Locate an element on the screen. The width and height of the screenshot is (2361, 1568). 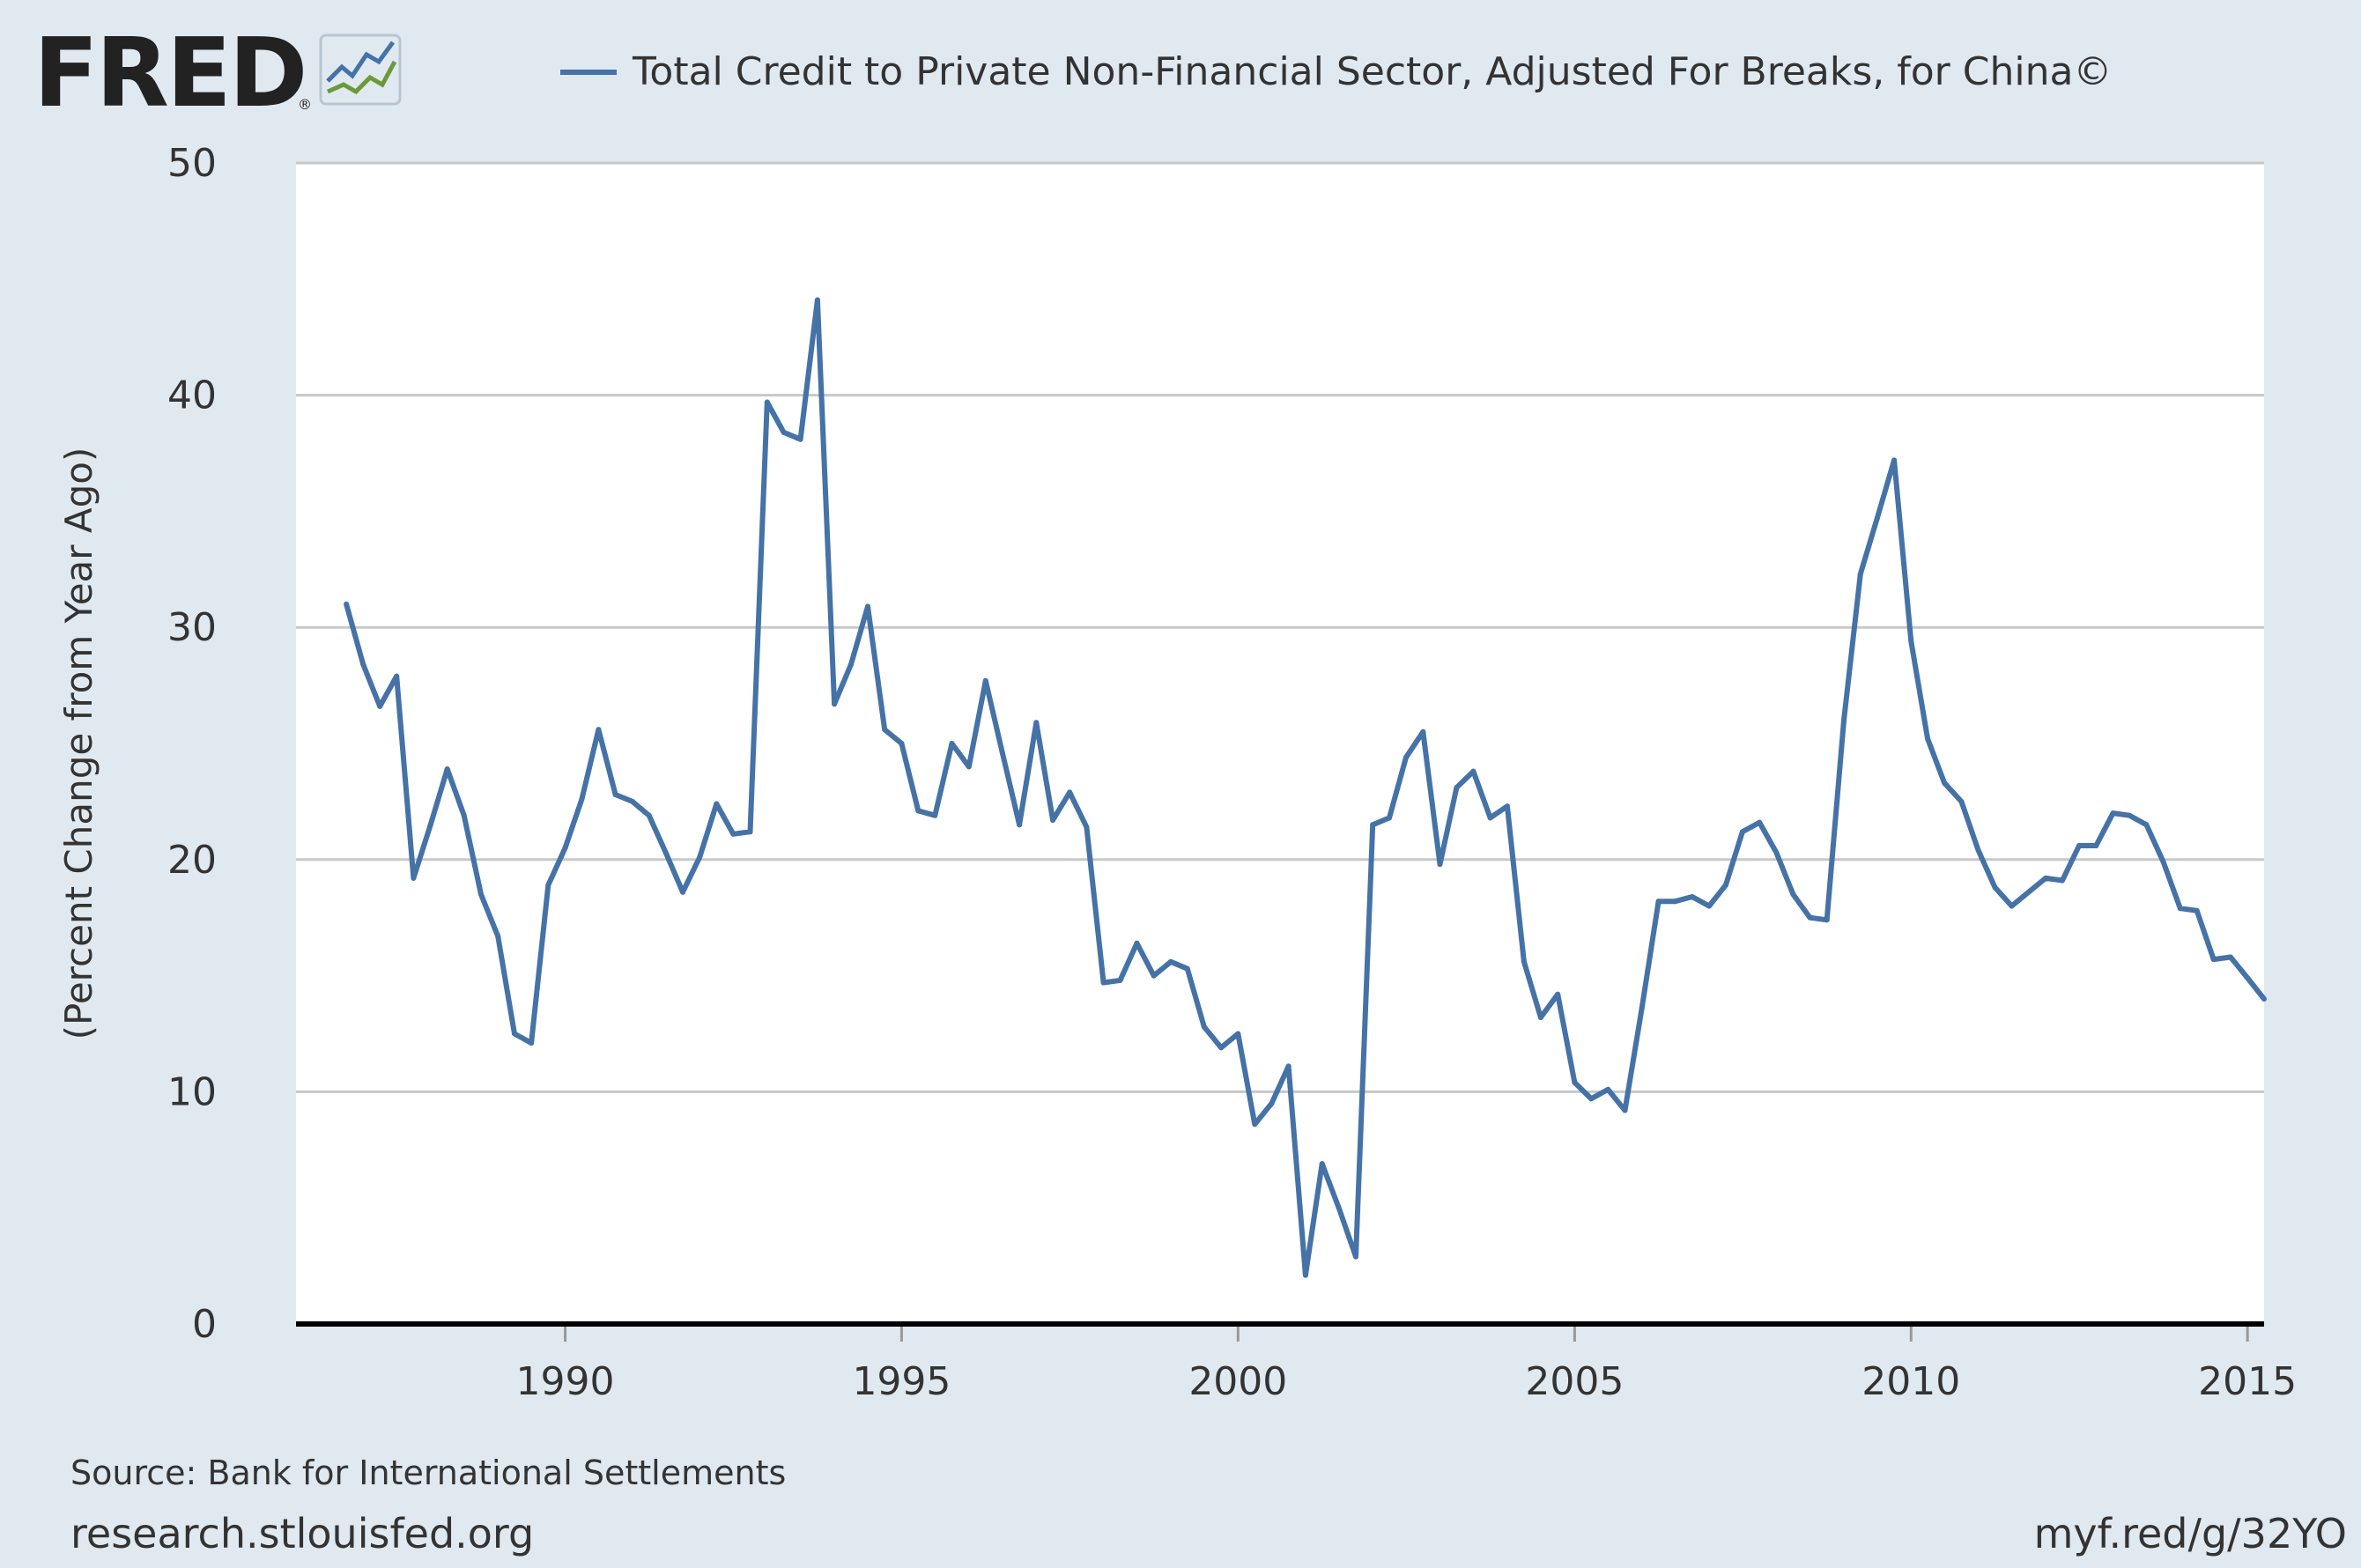
fred-logo: FRED ® is located at coordinates (217, 73).